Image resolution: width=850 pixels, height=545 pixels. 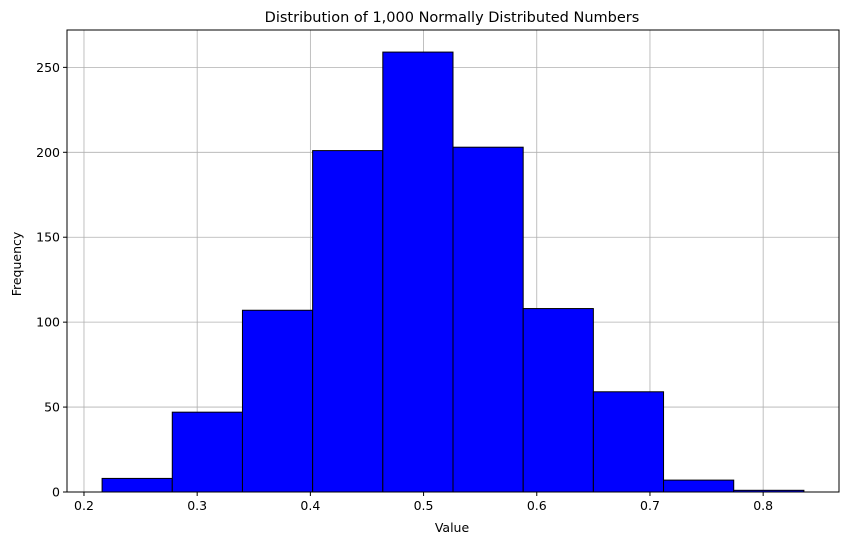 I want to click on y-axis-label: Frequency, so click(x=16, y=263).